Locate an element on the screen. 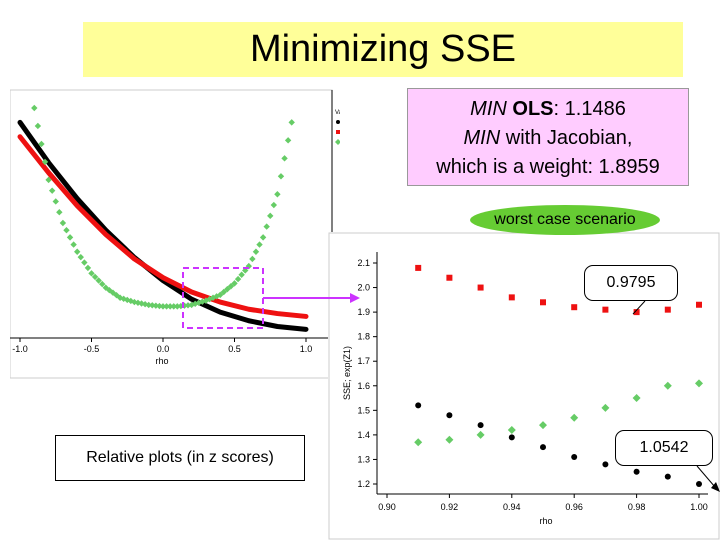  min-jacobian-line: MIN with Jacobian, is located at coordinates (548, 138).